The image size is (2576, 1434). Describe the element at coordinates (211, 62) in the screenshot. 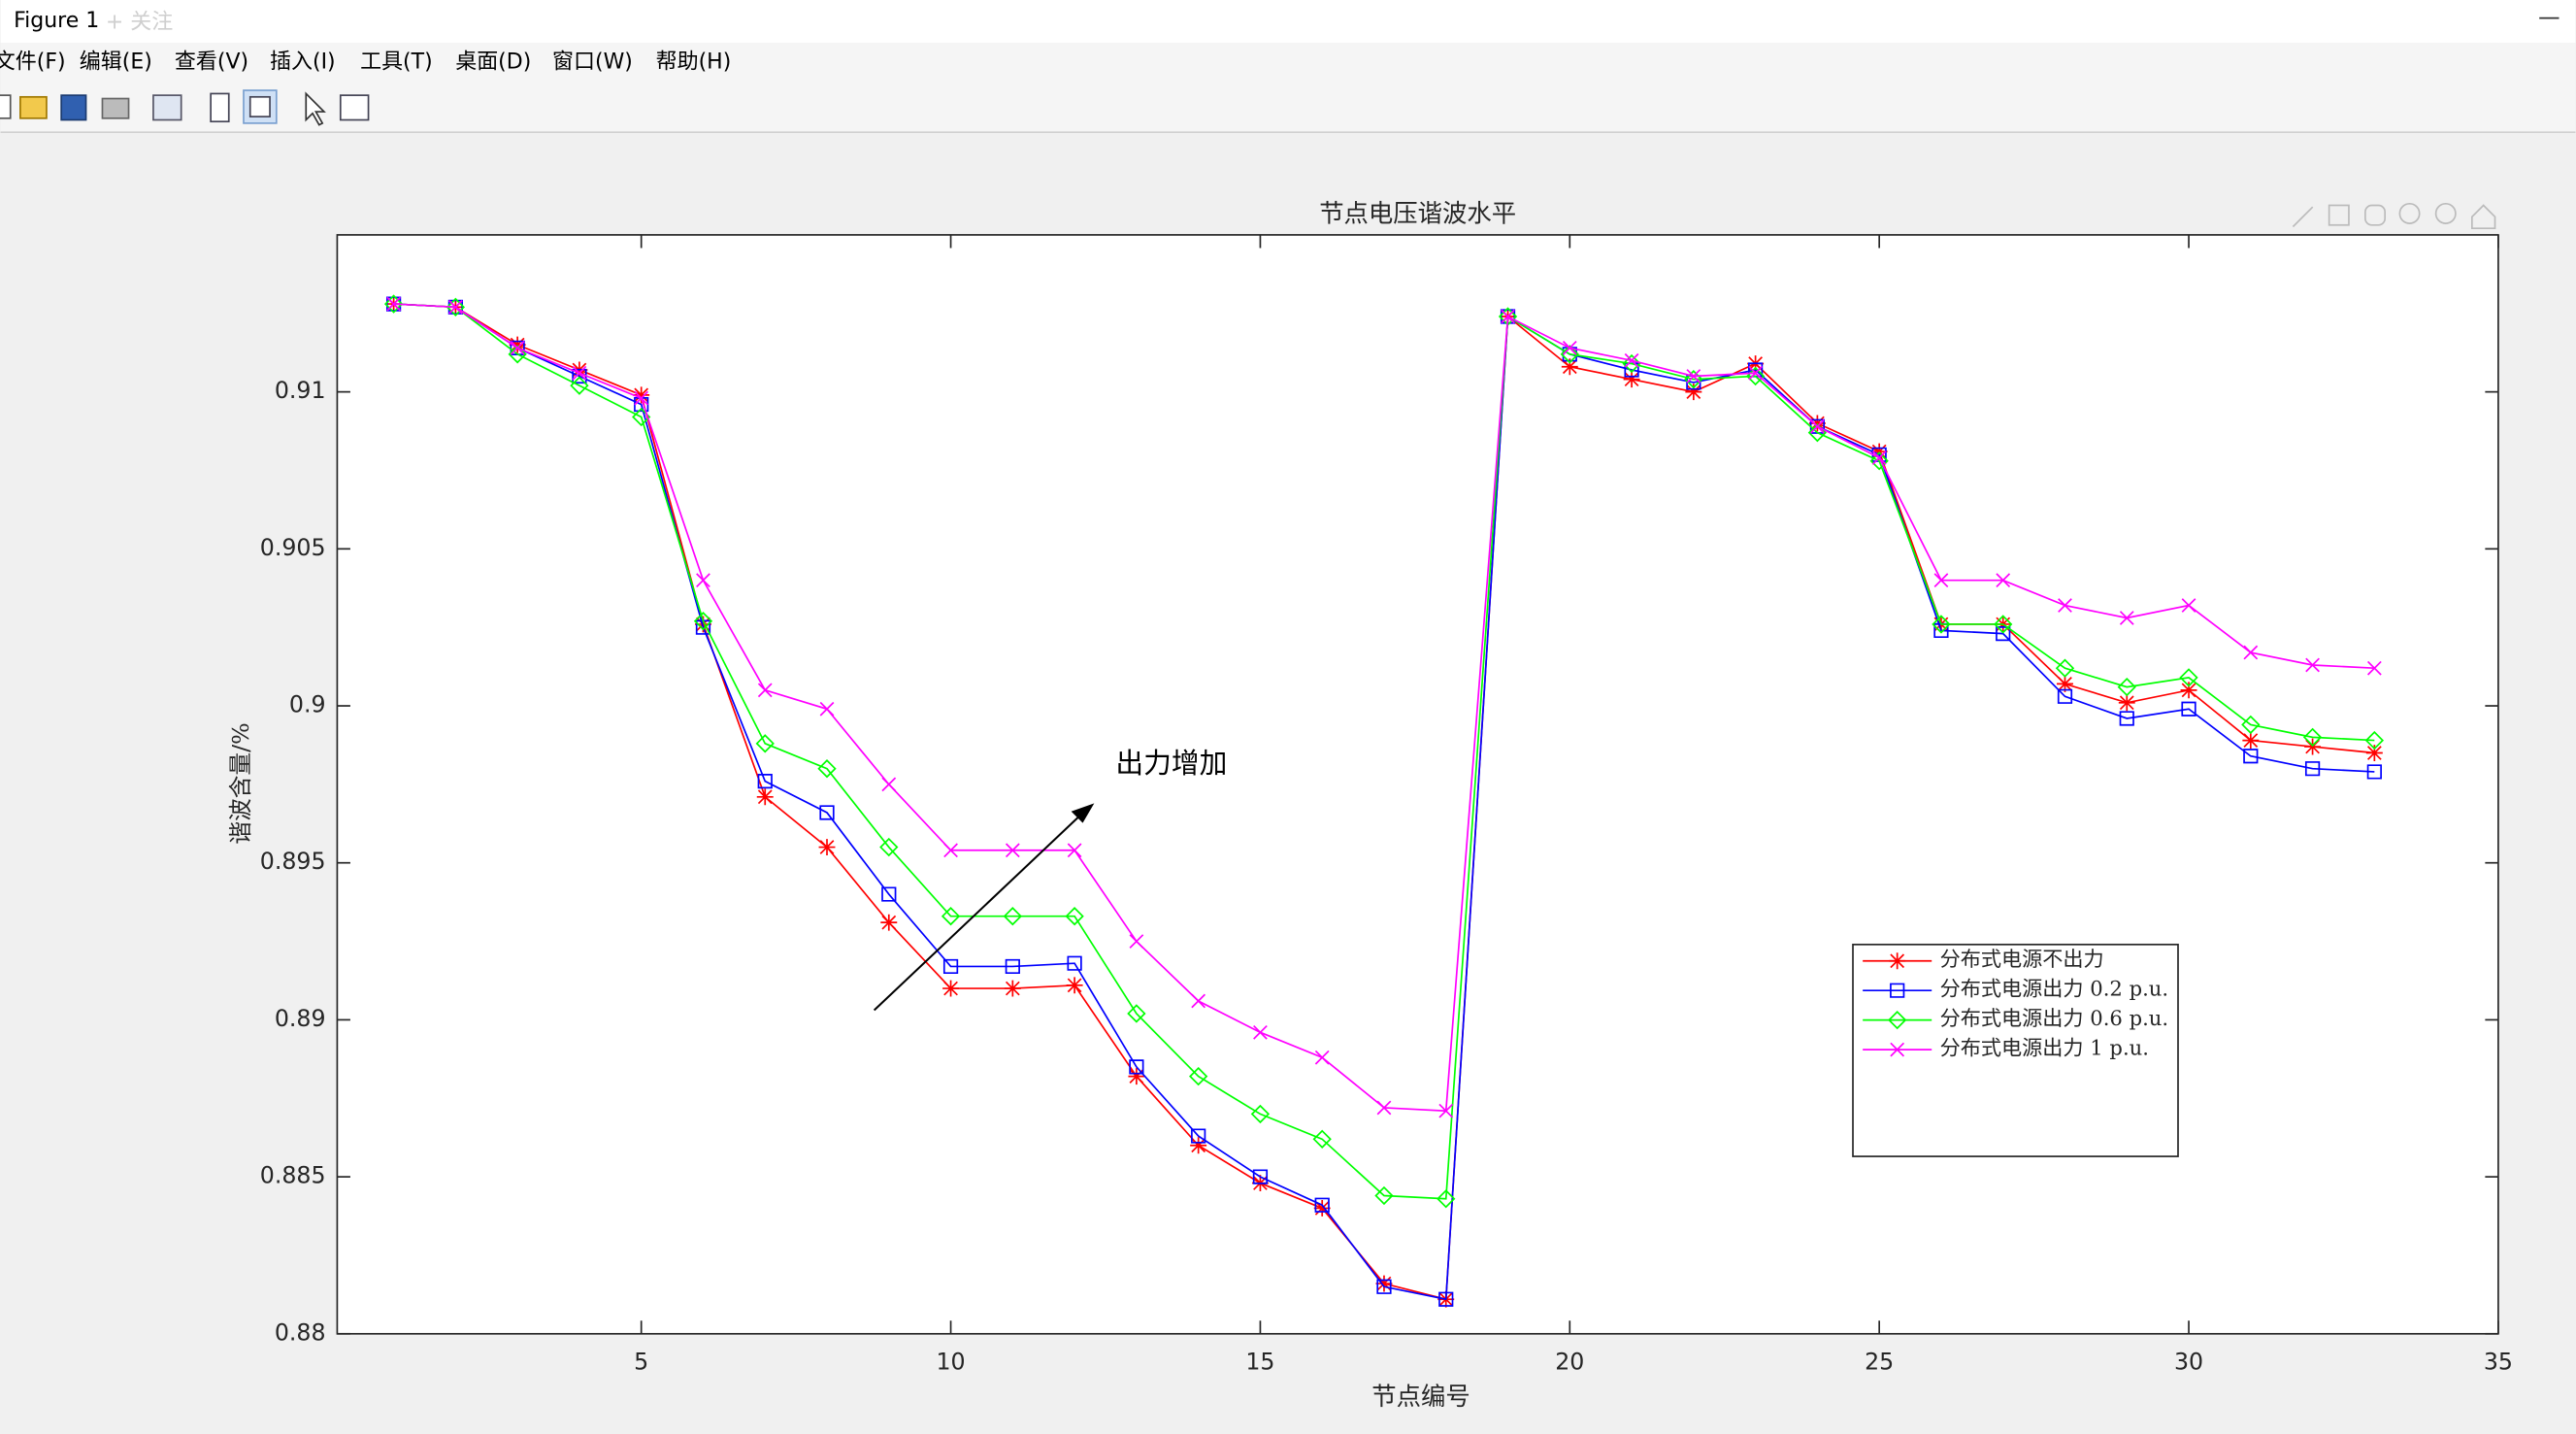

I see `menu-item: 查看(V)` at that location.